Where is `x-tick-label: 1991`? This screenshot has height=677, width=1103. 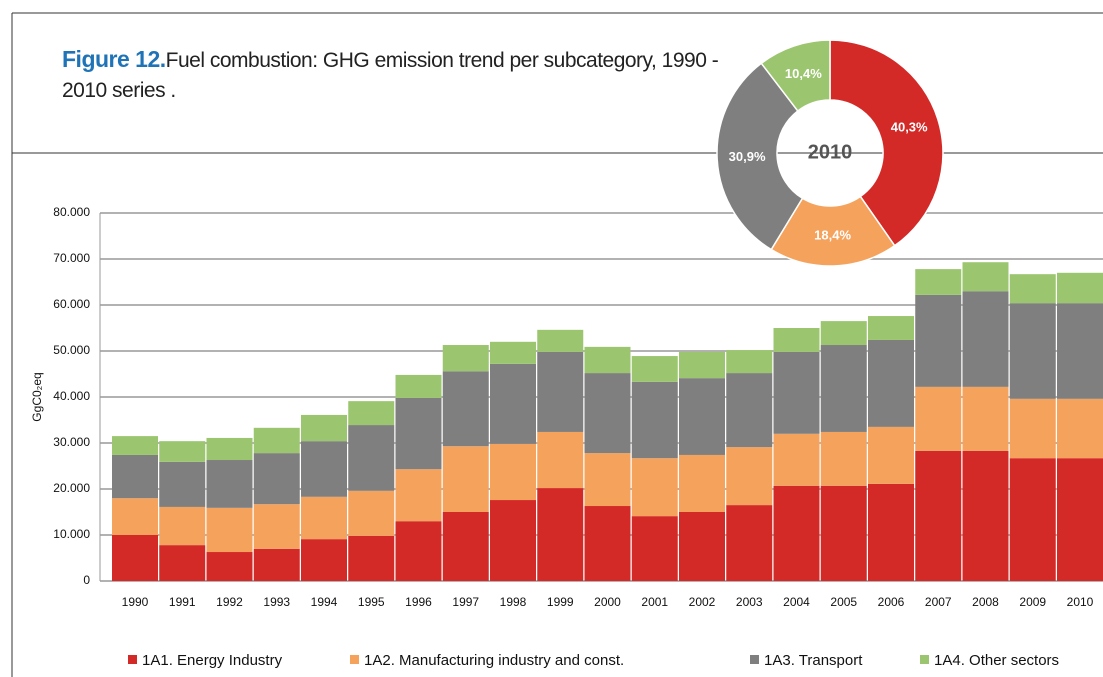 x-tick-label: 1991 is located at coordinates (182, 602).